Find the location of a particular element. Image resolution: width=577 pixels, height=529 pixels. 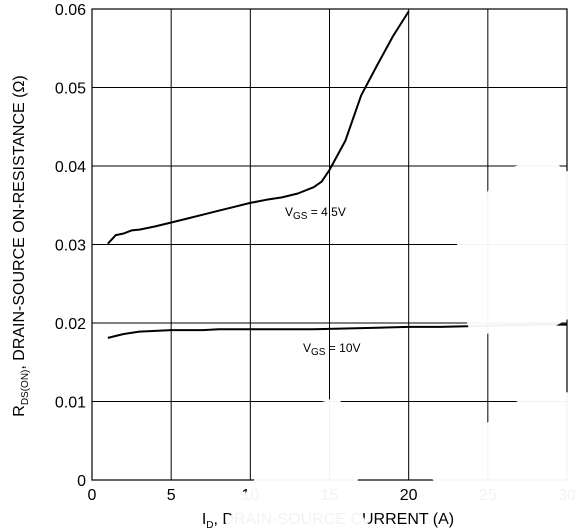

x-tick-label: 0 is located at coordinates (92, 495).